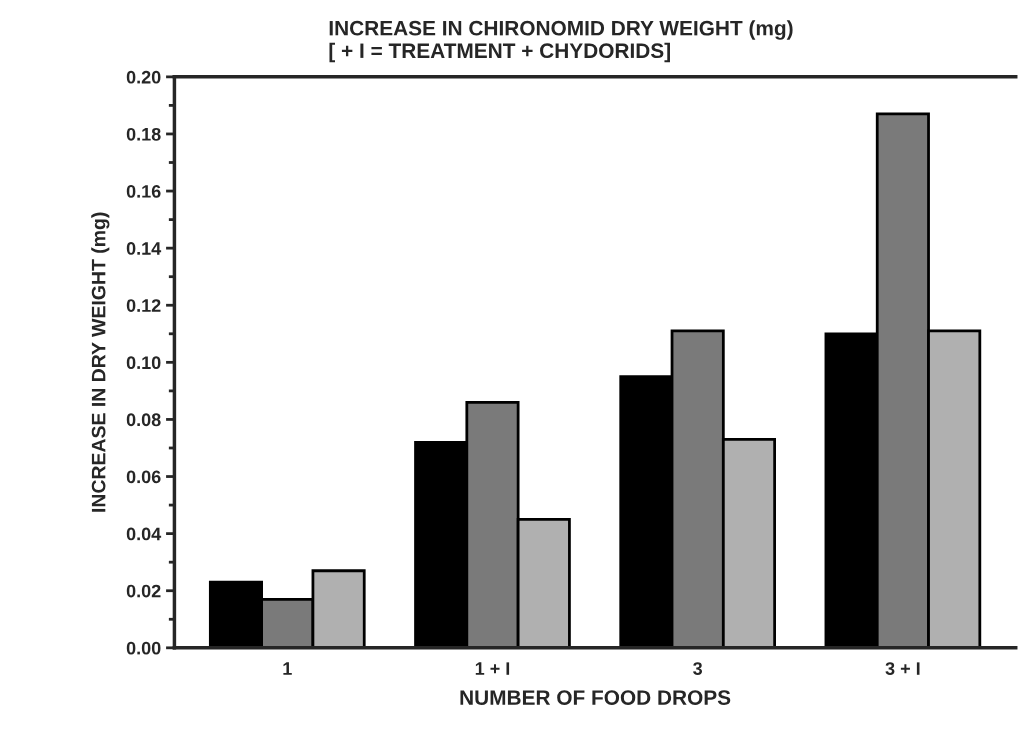 The image size is (1026, 732). What do you see at coordinates (561, 41) in the screenshot?
I see `chart-title: INCREASE IN CHIRONOMID DRY WEIGHT (mg) [ + I = TREATMENT + CHYDORIDS]` at bounding box center [561, 41].